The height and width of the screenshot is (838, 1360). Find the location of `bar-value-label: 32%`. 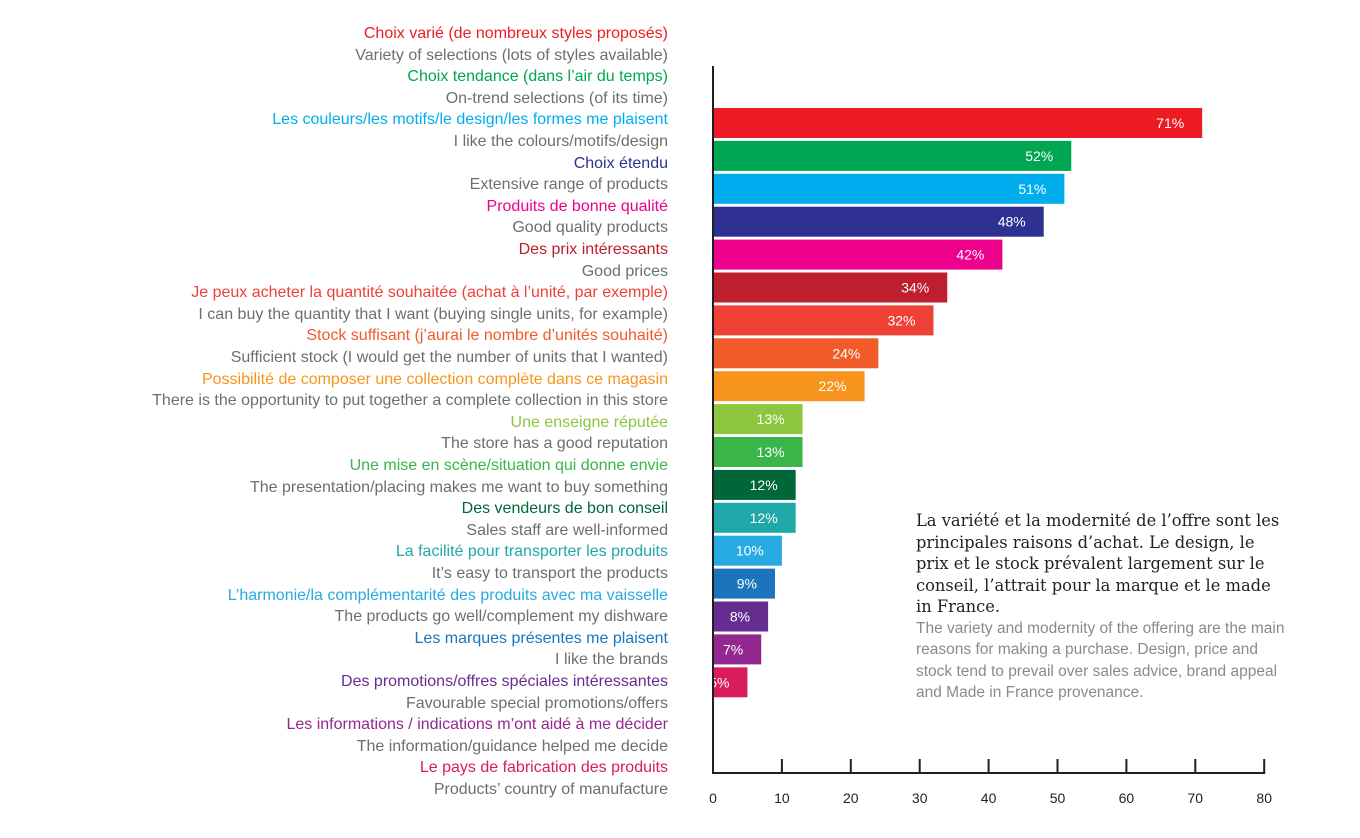

bar-value-label: 32% is located at coordinates (901, 320).